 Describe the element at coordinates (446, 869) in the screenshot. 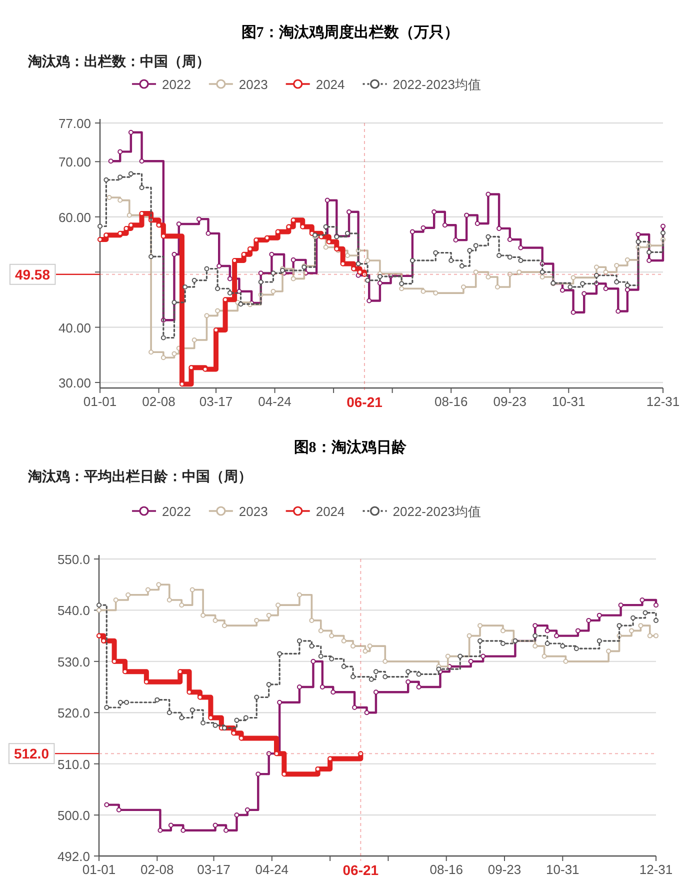

I see `x-tick-label: 08-16` at that location.